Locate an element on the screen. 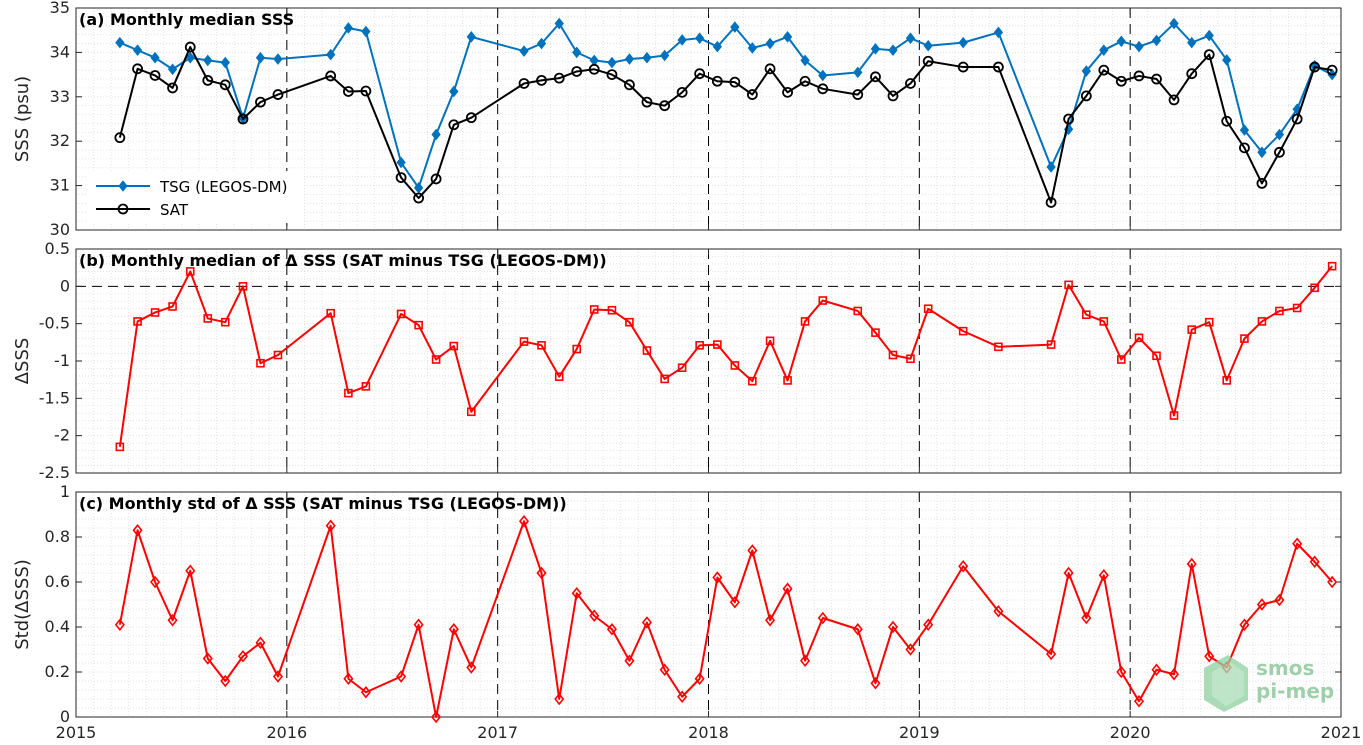 Image resolution: width=1363 pixels, height=745 pixels. x-tick-label: 2015 is located at coordinates (76, 732).